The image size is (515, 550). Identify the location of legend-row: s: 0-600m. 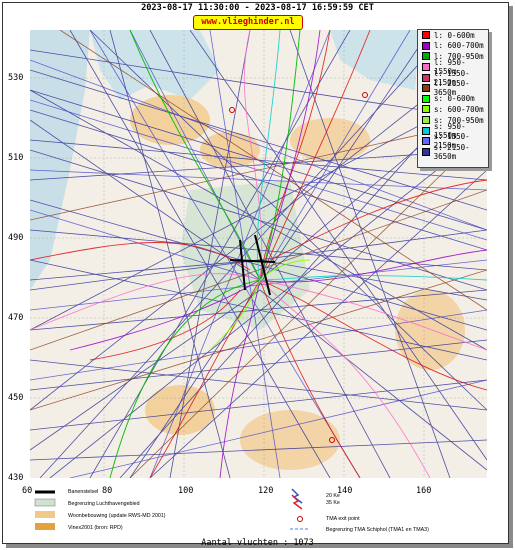
(453, 99).